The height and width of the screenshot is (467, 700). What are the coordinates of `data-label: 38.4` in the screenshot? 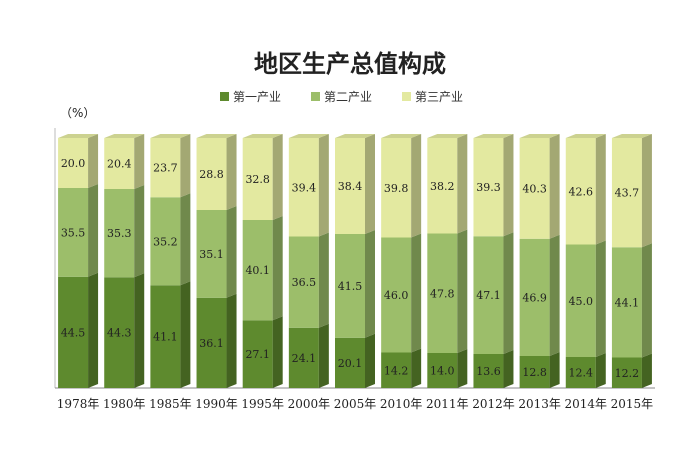 It's located at (350, 186).